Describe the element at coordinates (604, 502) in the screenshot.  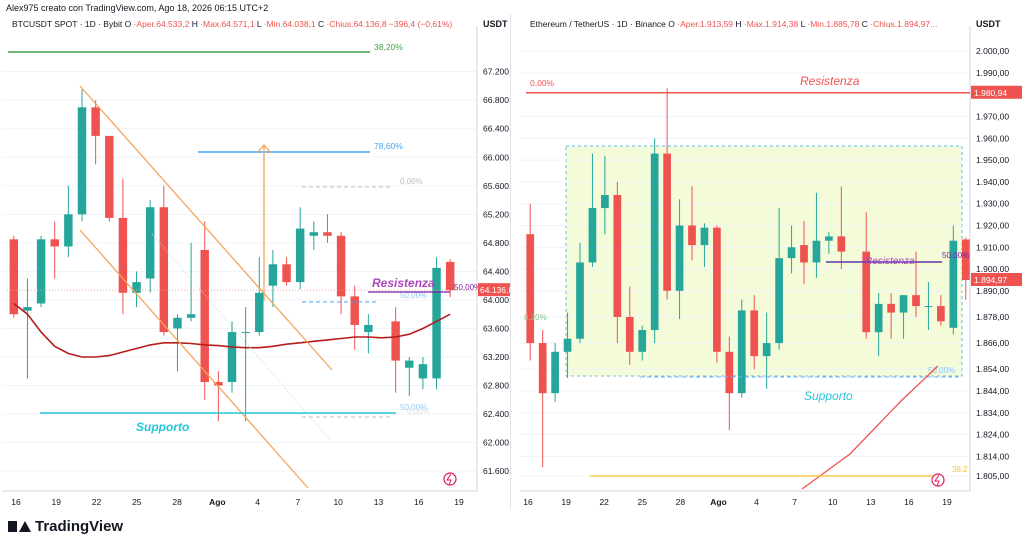
I see `x-tick-label: 22` at that location.